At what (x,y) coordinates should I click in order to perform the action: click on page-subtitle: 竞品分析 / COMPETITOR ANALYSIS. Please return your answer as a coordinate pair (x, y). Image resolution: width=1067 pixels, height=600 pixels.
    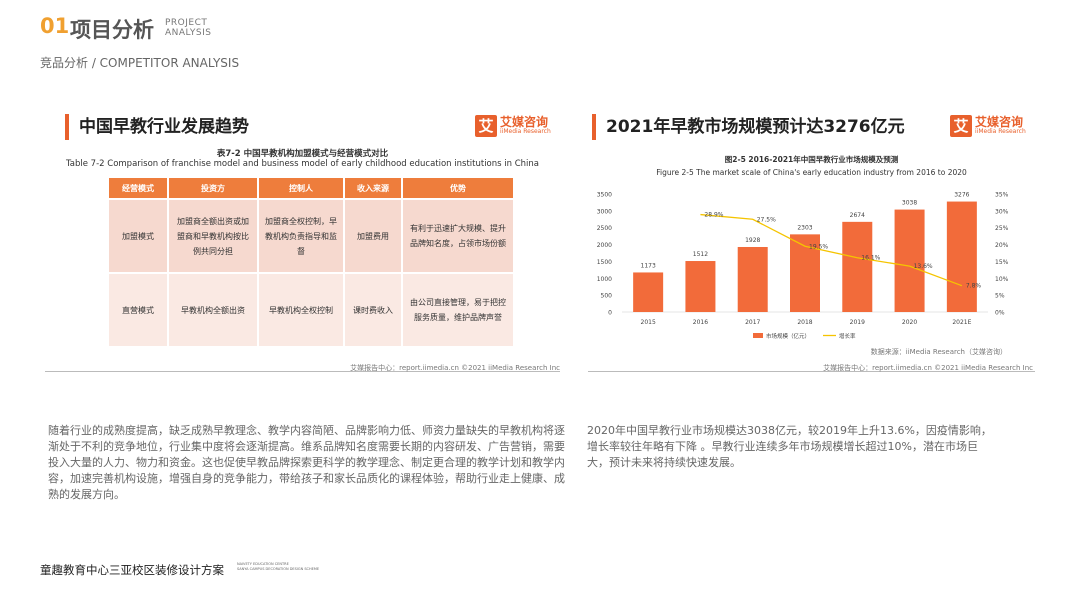
    Looking at the image, I should click on (140, 63).